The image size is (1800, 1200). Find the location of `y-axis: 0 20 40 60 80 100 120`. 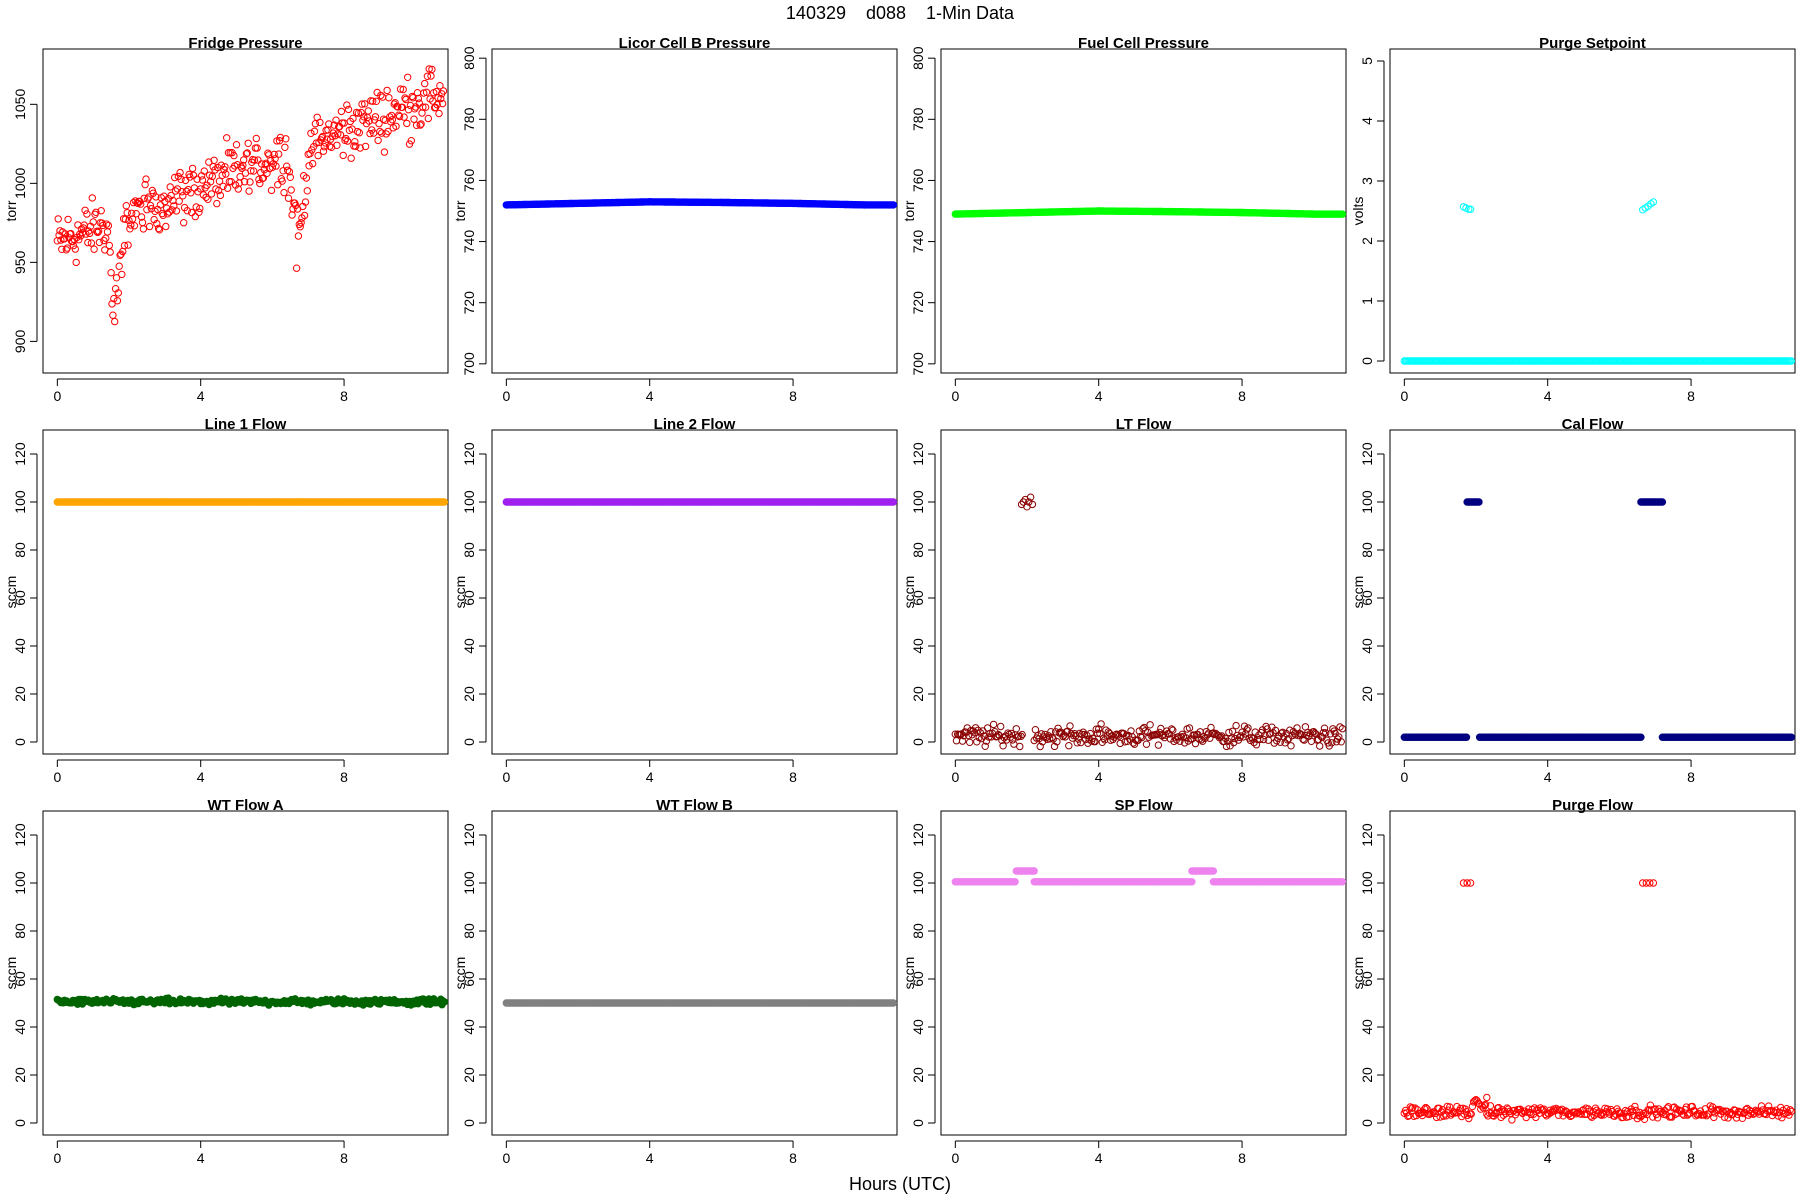

y-axis: 0 20 40 60 80 100 120 is located at coordinates (25, 975).